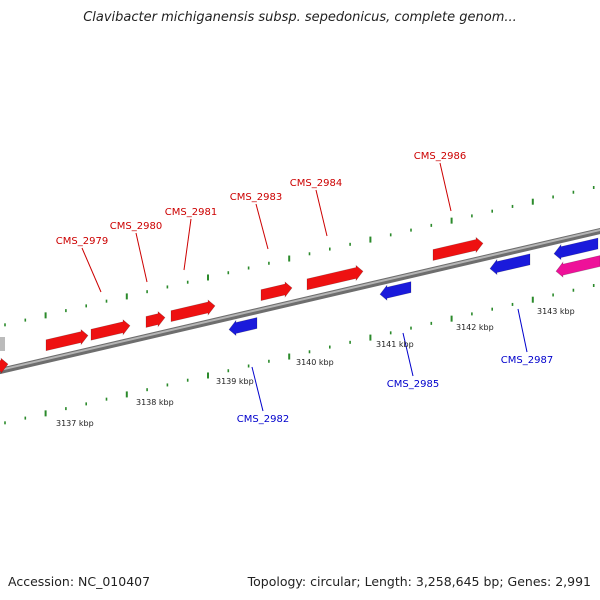  I want to click on highlighted-gene-arrow, so click(577, 266).